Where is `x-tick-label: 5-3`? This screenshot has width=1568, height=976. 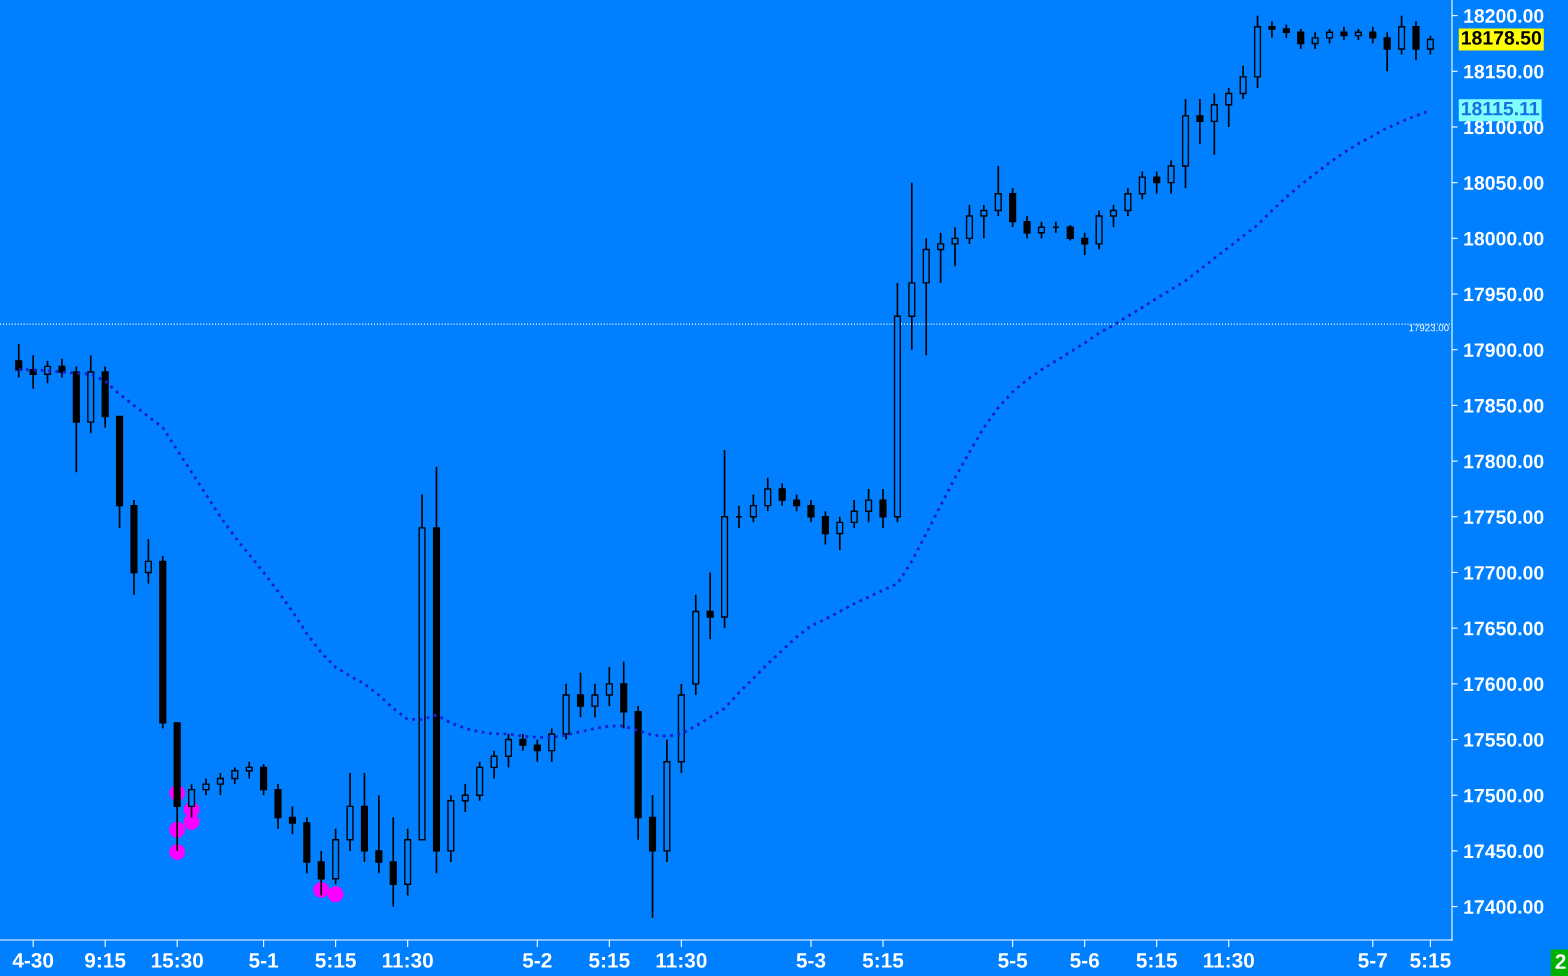
x-tick-label: 5-3 is located at coordinates (811, 960).